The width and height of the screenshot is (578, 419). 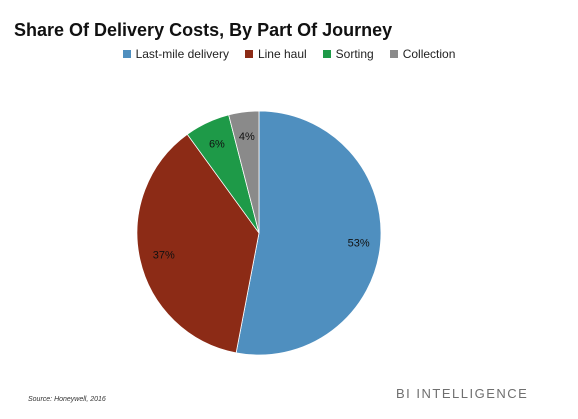 What do you see at coordinates (326, 54) in the screenshot?
I see `legend-swatch-sorting` at bounding box center [326, 54].